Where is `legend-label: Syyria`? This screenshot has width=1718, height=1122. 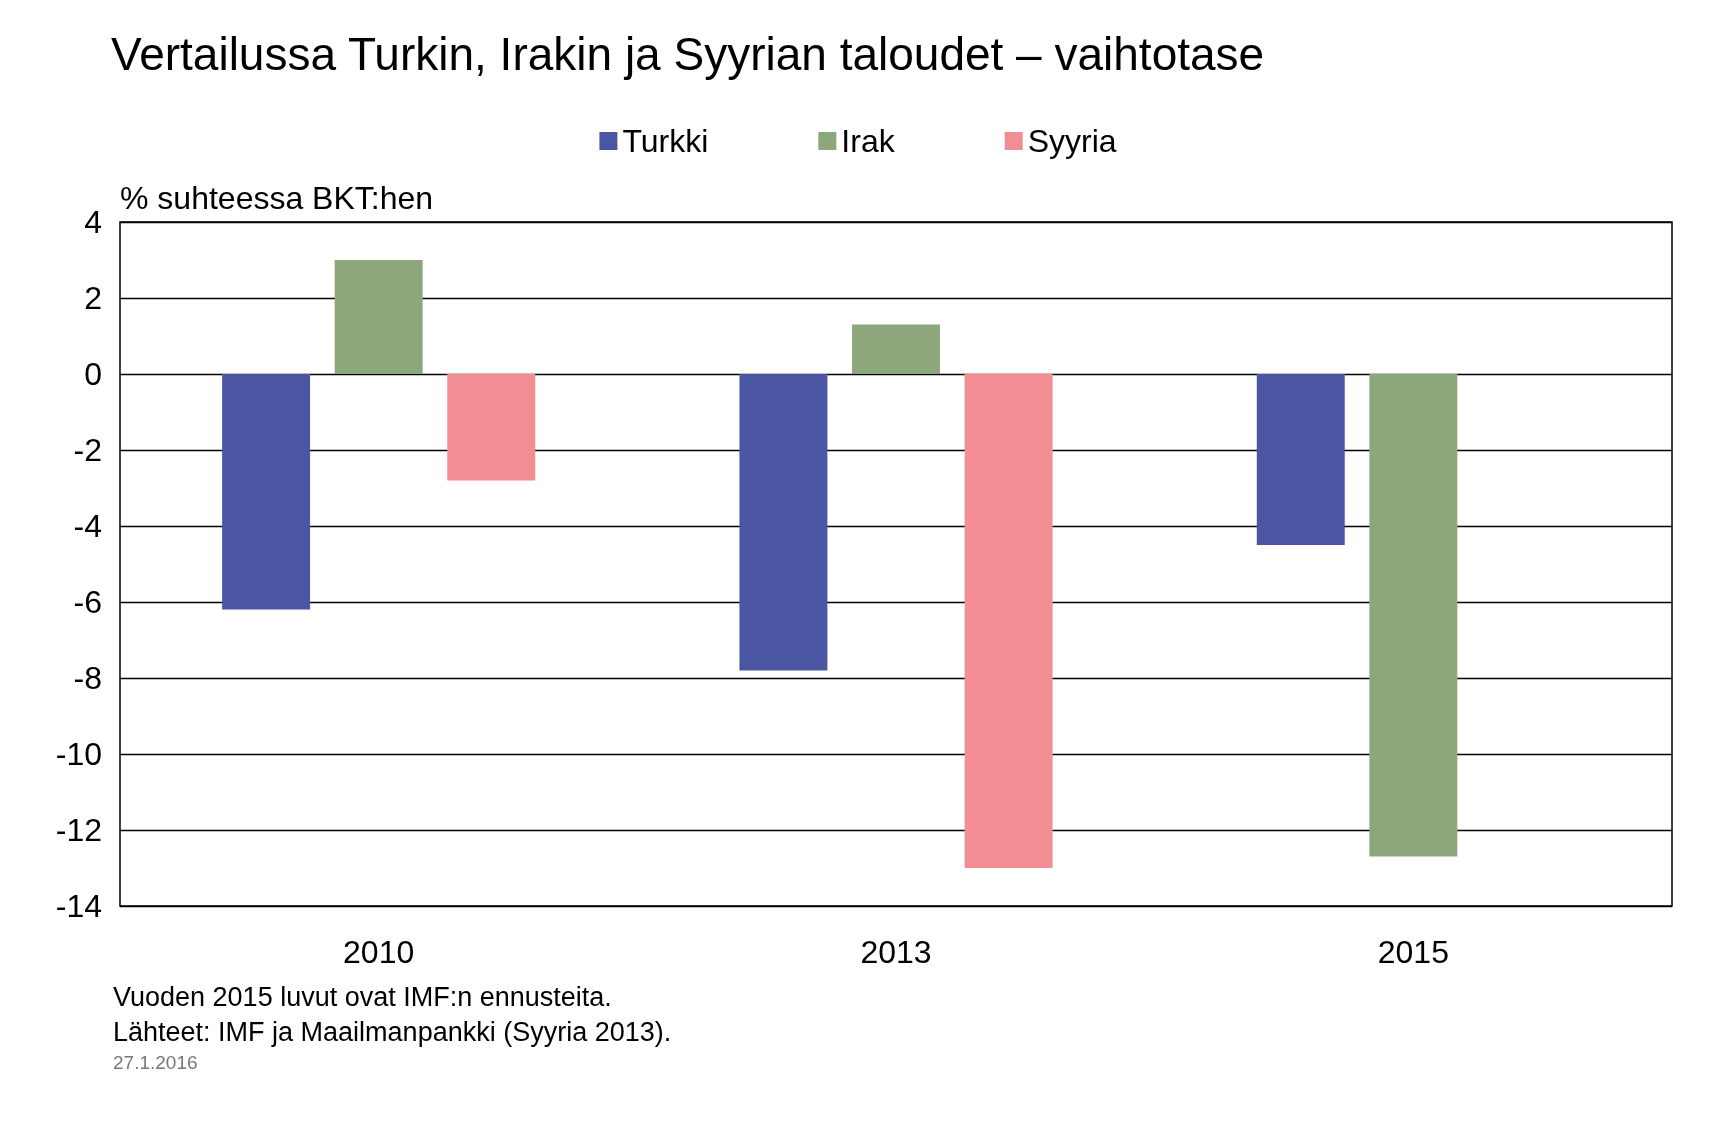 legend-label: Syyria is located at coordinates (1072, 141).